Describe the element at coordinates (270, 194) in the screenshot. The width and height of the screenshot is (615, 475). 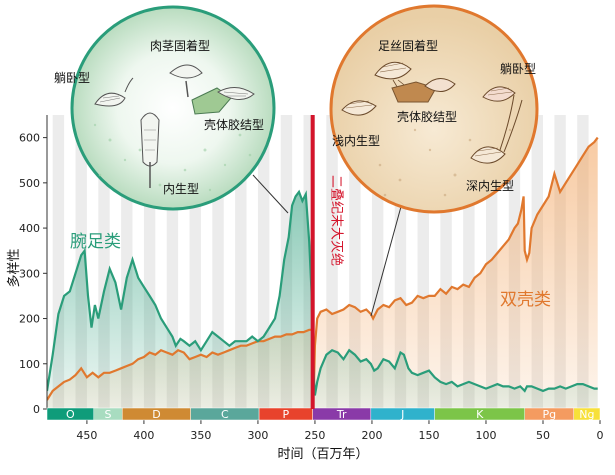
I see `brachiopod-inset-connector` at that location.